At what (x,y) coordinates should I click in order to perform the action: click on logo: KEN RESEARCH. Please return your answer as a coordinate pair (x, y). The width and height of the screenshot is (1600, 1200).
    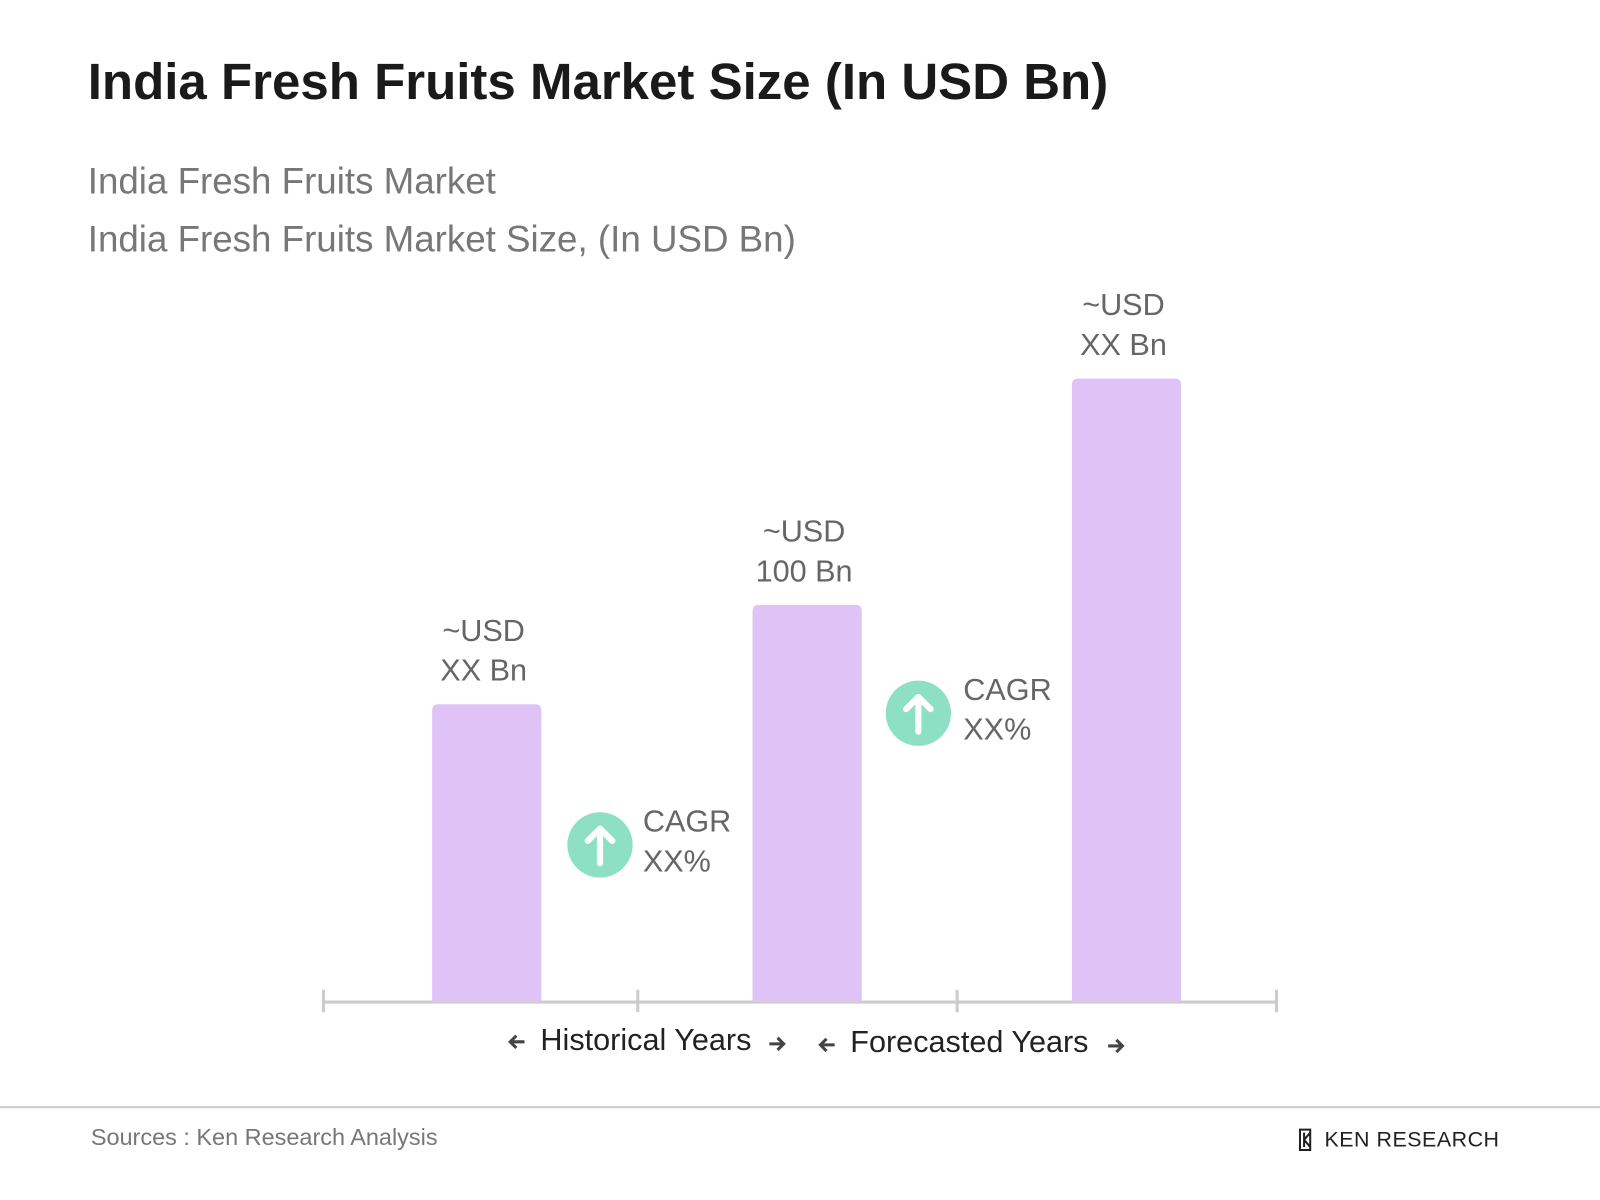
    Looking at the image, I should click on (1411, 1139).